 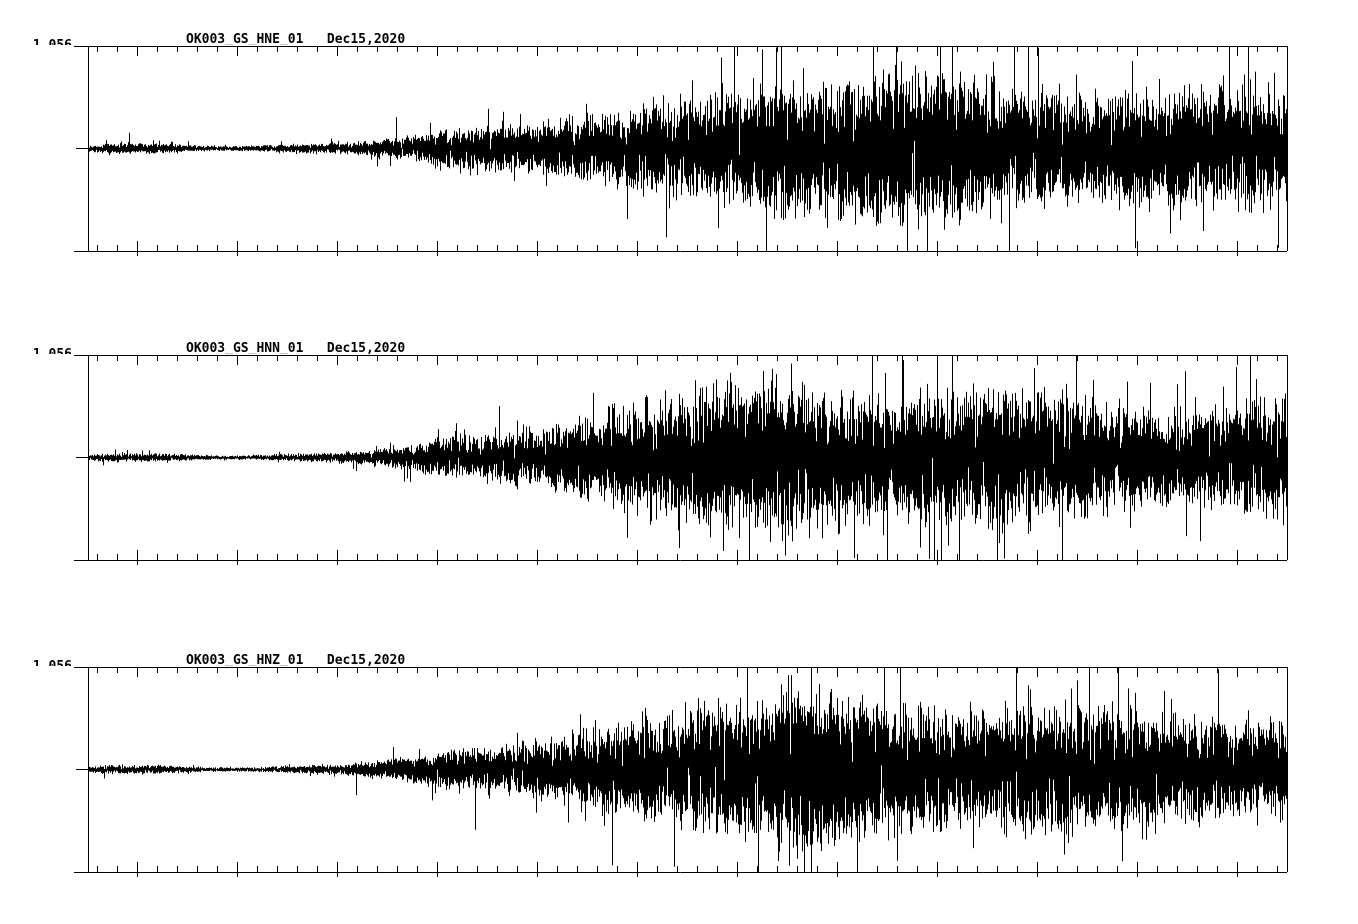 What do you see at coordinates (296, 39) in the screenshot?
I see `panel-title-hne: OK003_GS_HNE_01 Dec15,2020` at bounding box center [296, 39].